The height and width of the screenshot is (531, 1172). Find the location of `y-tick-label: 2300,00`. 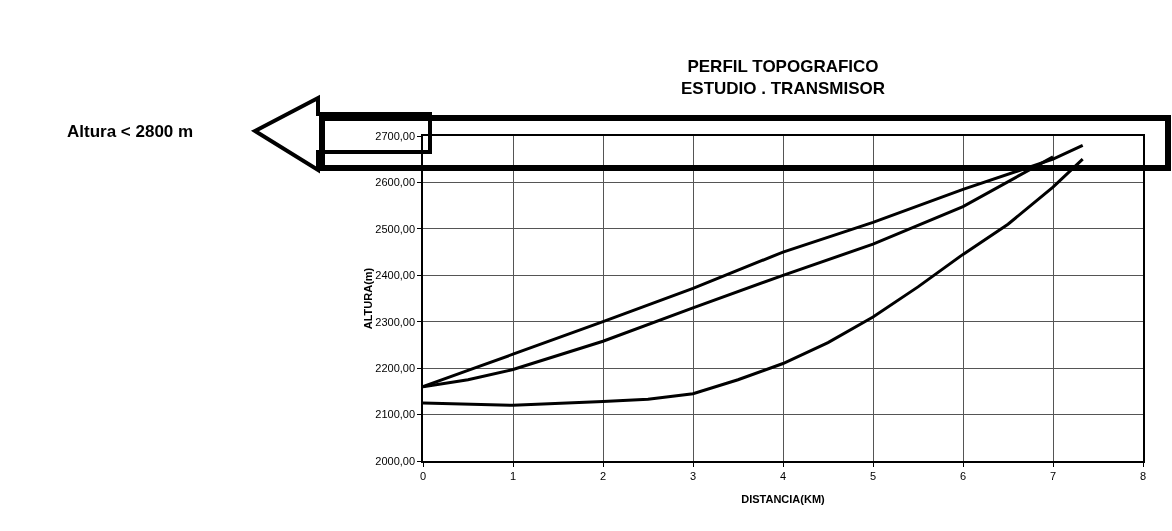

y-tick-label: 2300,00 is located at coordinates (395, 321).